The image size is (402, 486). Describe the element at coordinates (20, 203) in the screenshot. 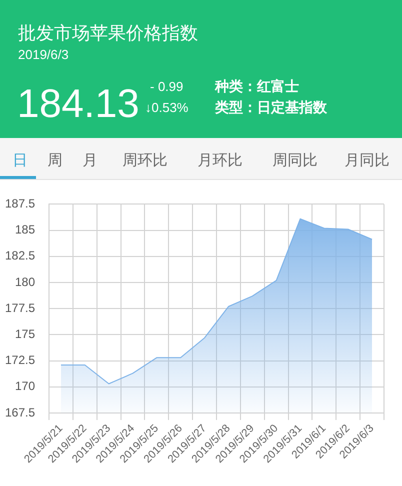

I see `y-tick-label: 187.5` at that location.